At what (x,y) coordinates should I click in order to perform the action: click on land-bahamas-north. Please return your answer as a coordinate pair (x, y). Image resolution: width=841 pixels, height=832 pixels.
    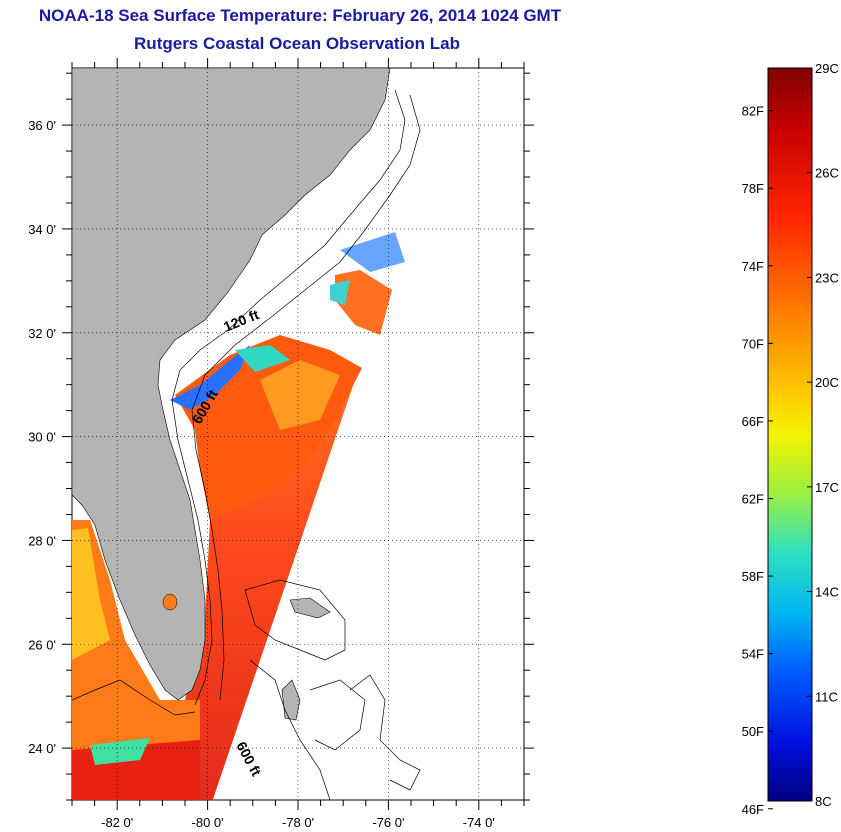
    Looking at the image, I should click on (310, 608).